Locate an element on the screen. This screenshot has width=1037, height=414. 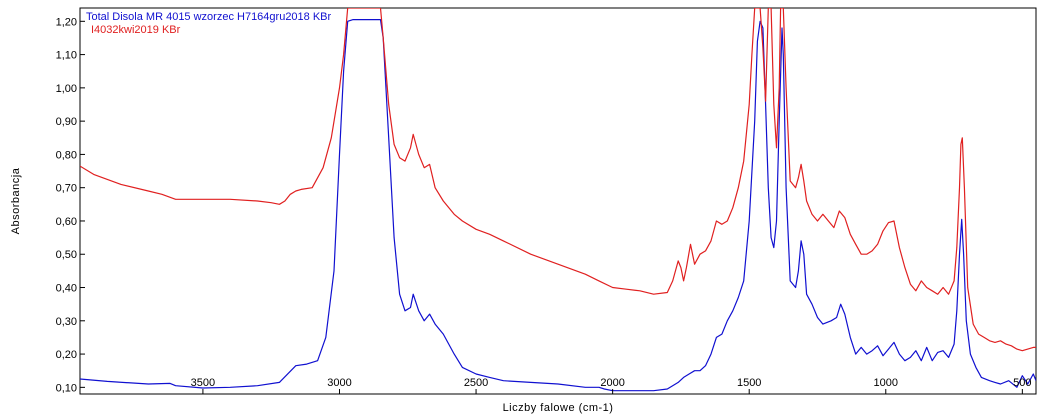
y-tick-label: 0,60 is located at coordinates (66, 222).